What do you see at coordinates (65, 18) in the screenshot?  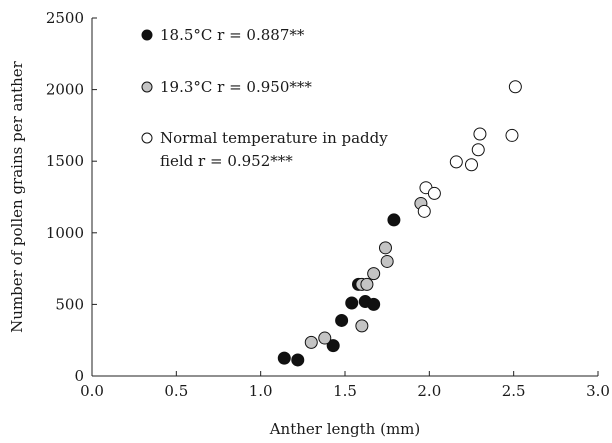 I see `y-tick-label: 2500` at bounding box center [65, 18].